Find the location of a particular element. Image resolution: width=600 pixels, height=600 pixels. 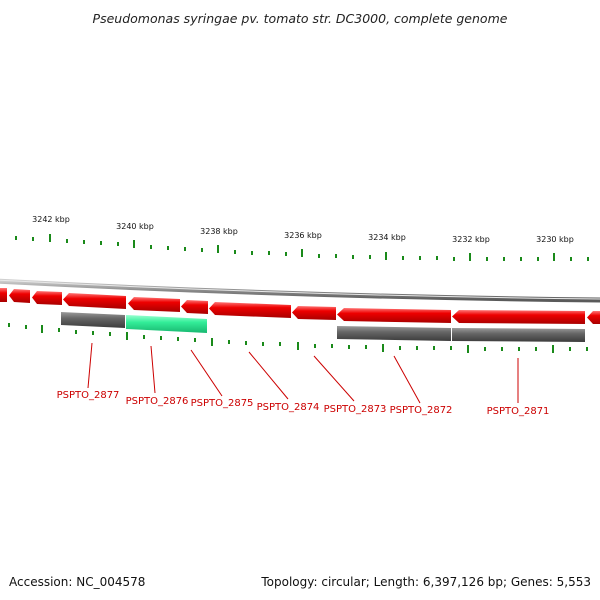

gene-label-pspto-2876: PSPTO_2876 is located at coordinates (157, 401).